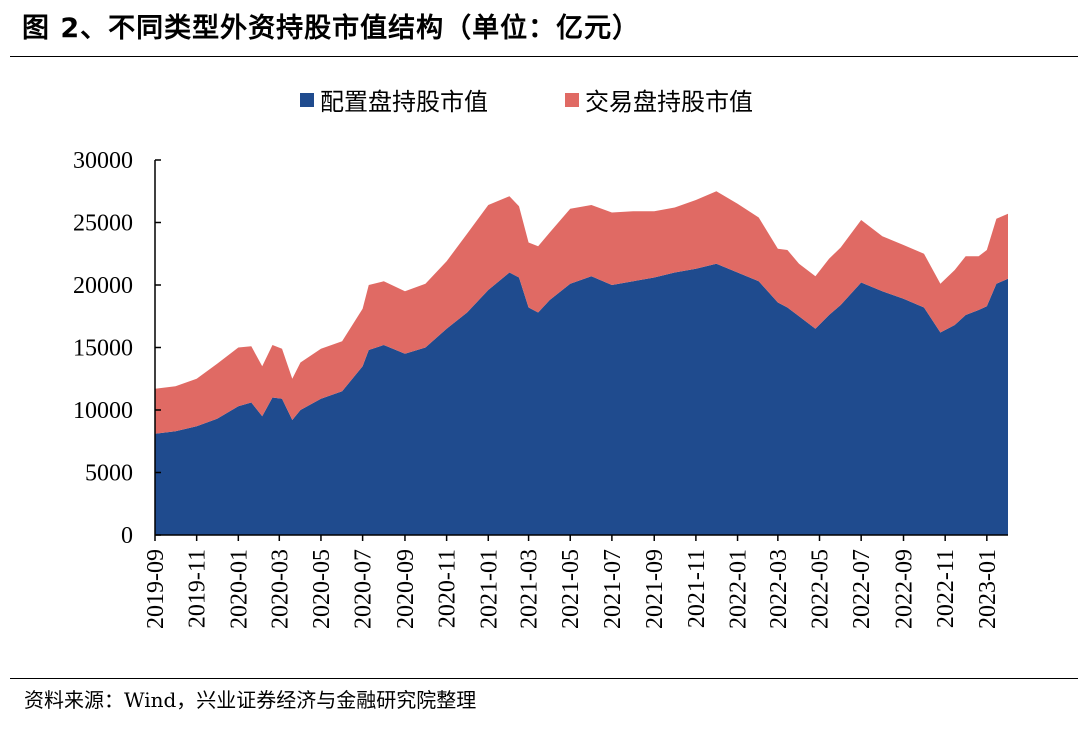  I want to click on top-rule, so click(544, 56).